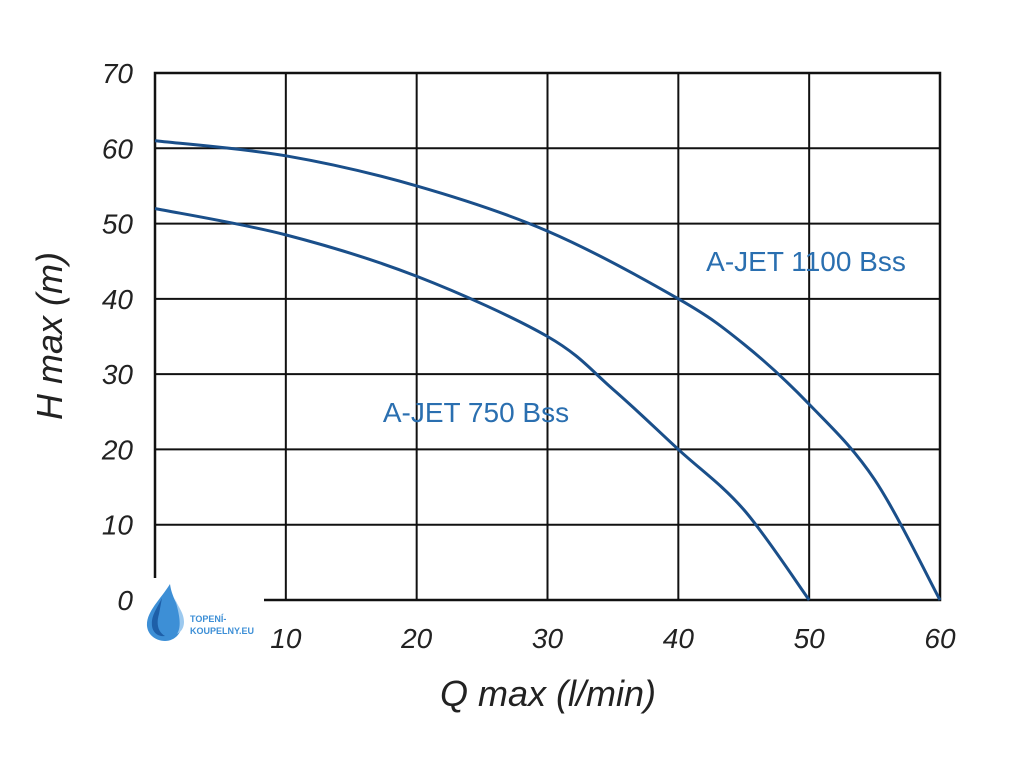  I want to click on y-tick-label: 50, so click(118, 224).